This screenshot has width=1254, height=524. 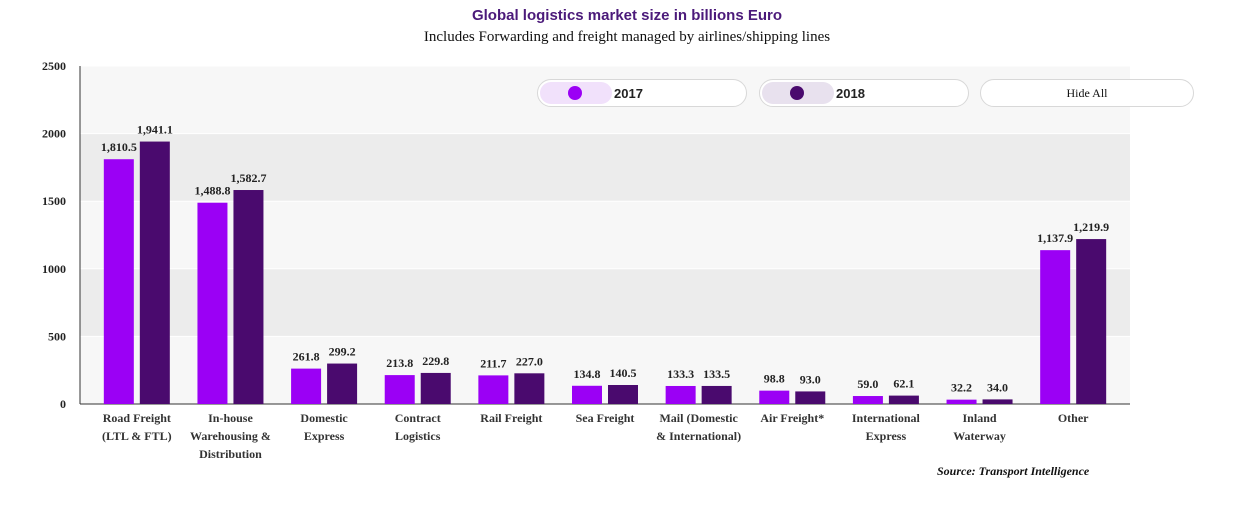 I want to click on data-label: 93.0, so click(x=810, y=379).